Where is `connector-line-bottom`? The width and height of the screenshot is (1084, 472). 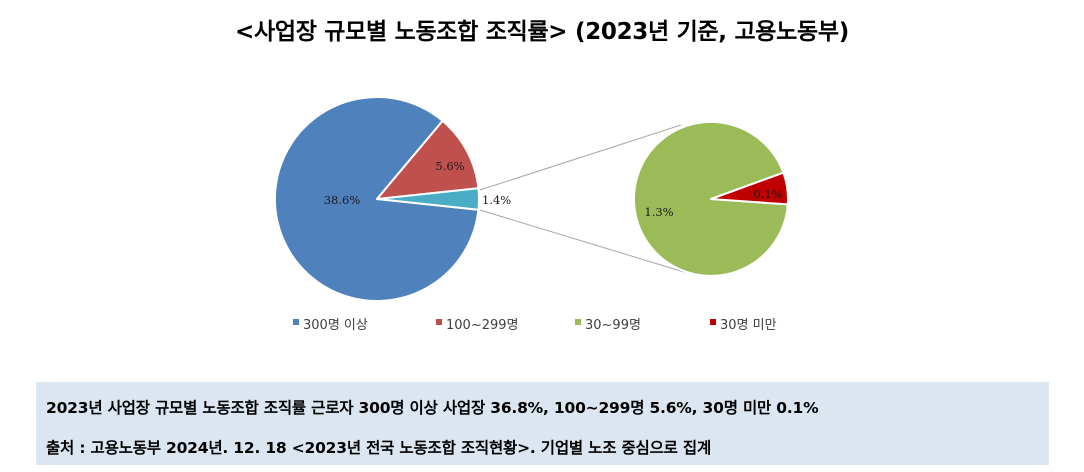
connector-line-bottom is located at coordinates (582, 241).